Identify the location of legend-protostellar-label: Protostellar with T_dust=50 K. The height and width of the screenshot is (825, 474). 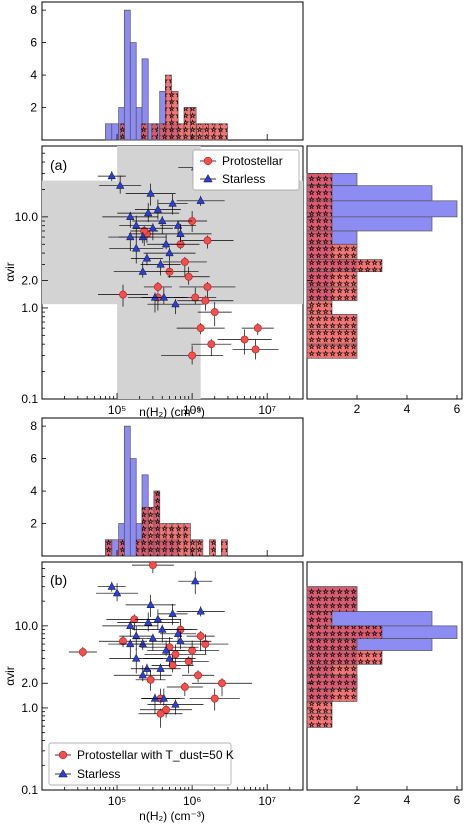
(155, 755).